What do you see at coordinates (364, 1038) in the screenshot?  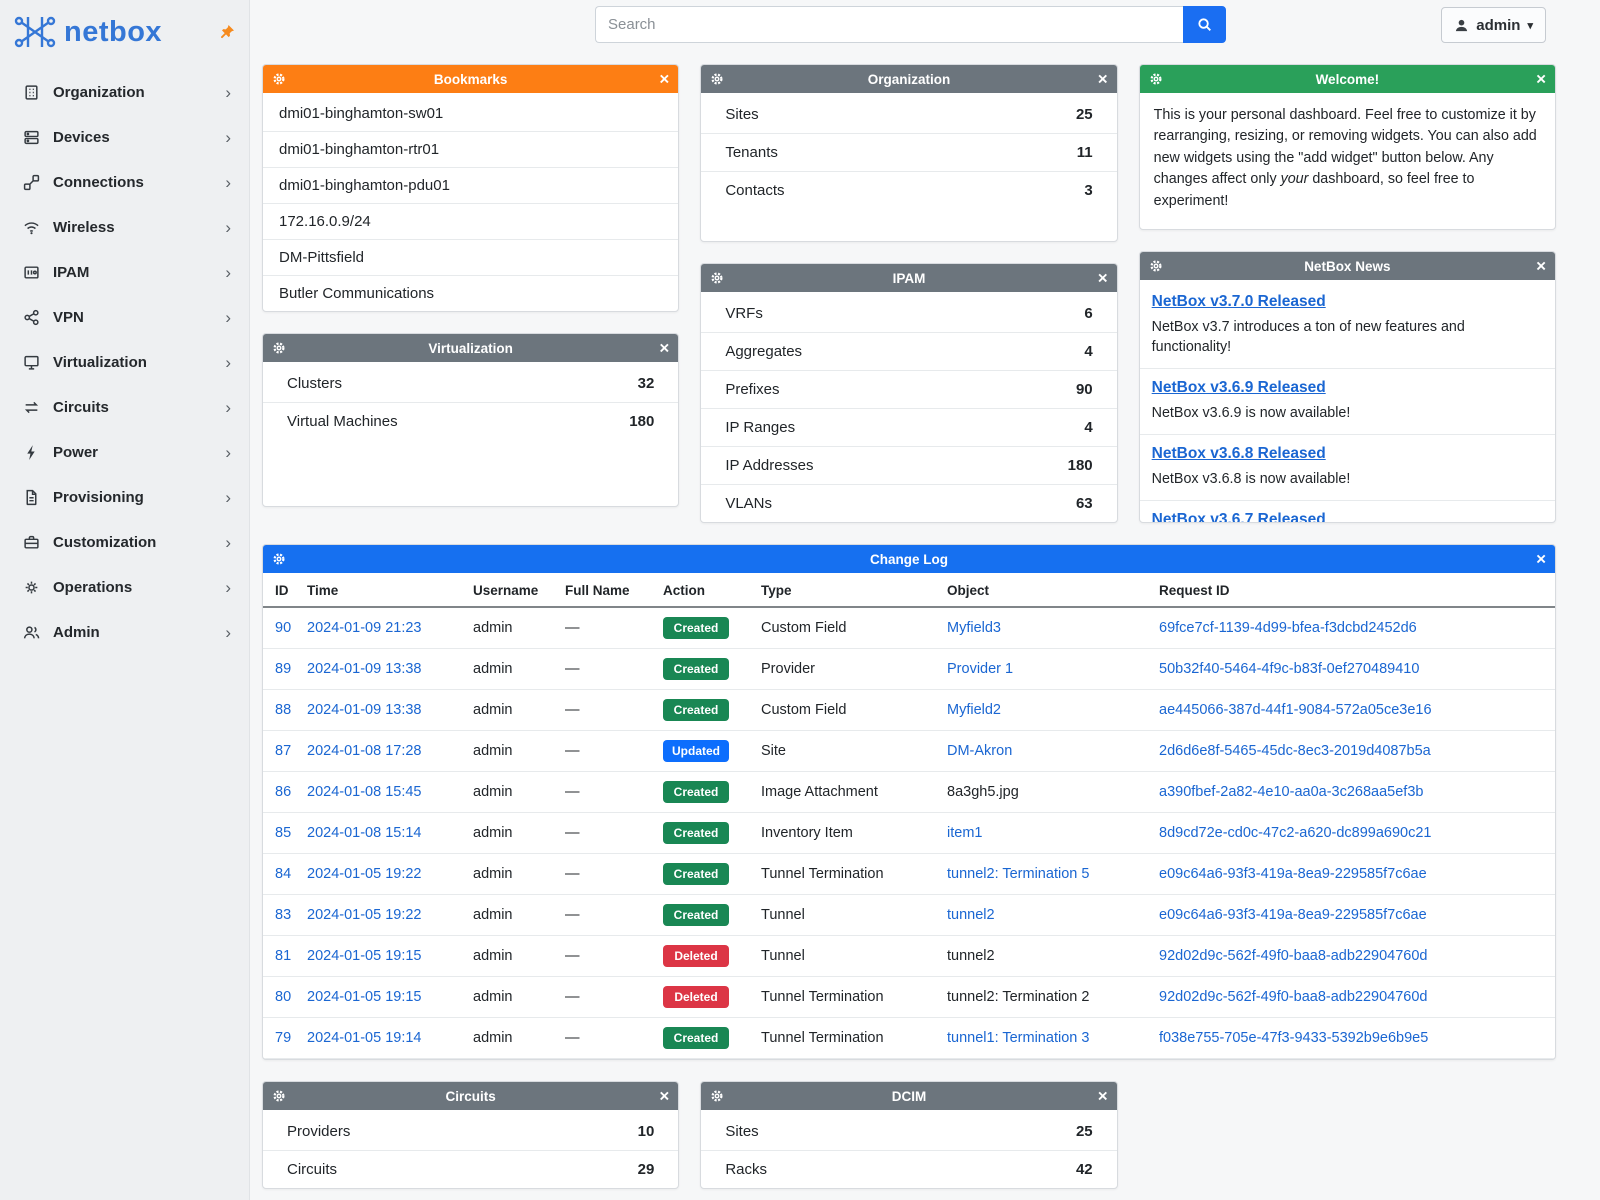 I see `change-time-link: 2024-01-05 19:14` at bounding box center [364, 1038].